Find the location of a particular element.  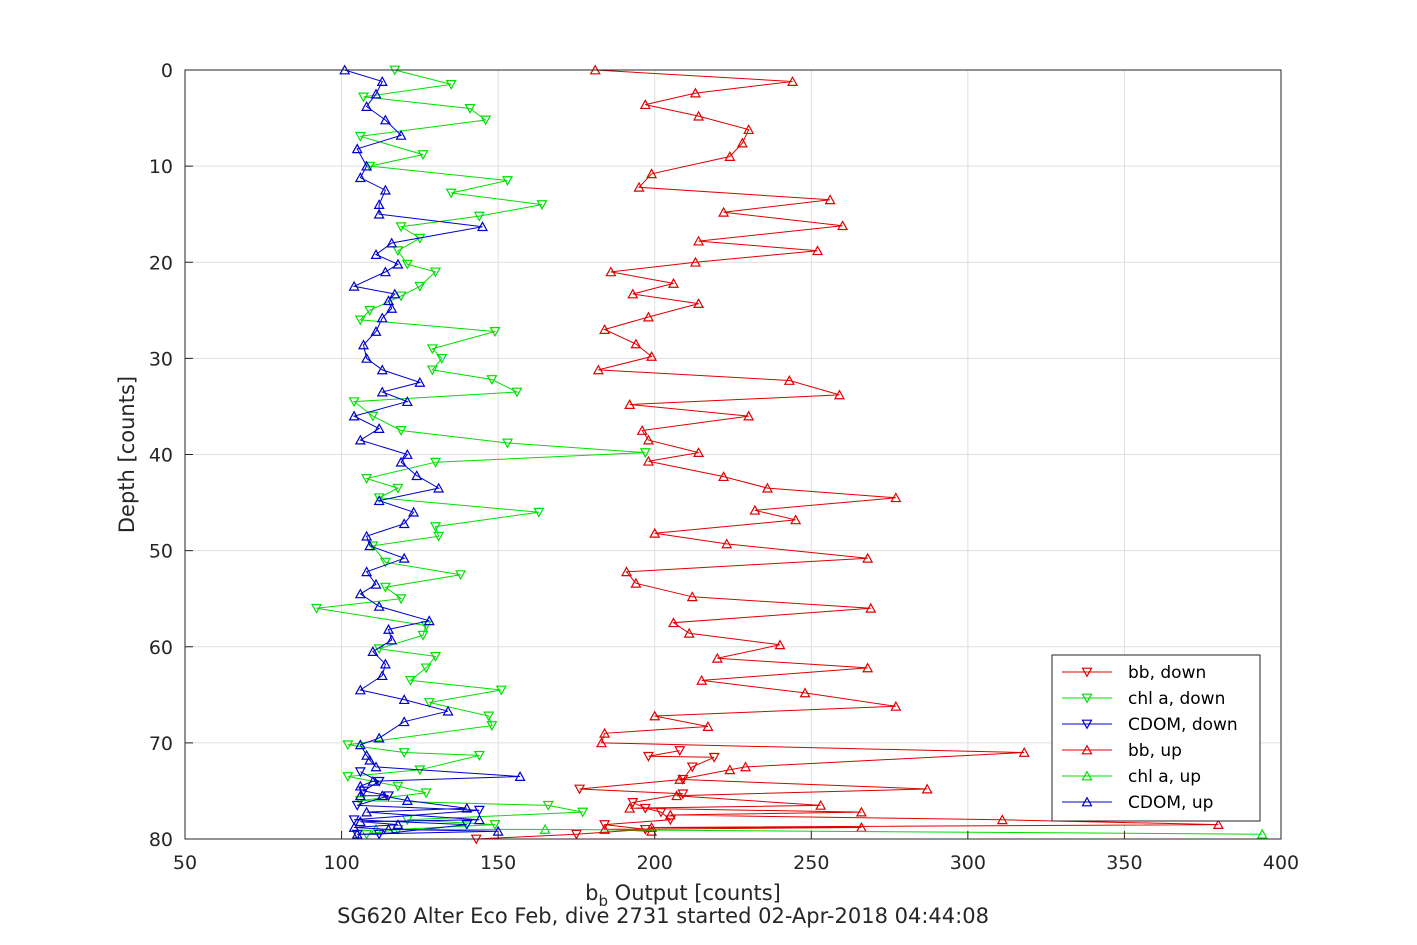

y-tick-label: 20 is located at coordinates (161, 263).